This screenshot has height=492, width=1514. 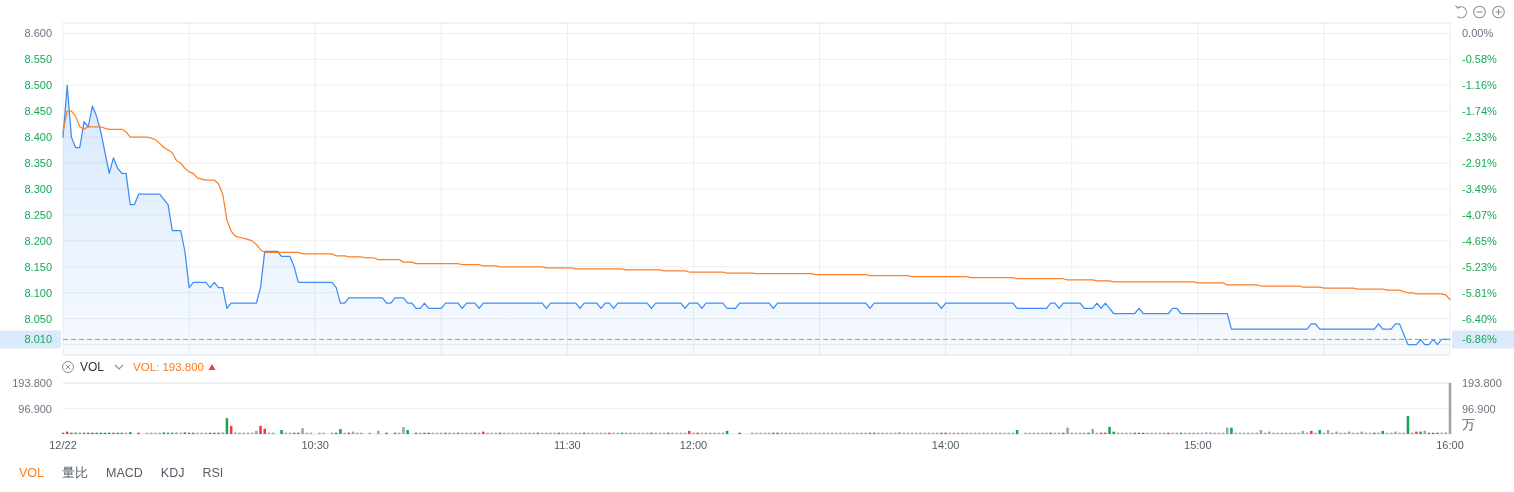 What do you see at coordinates (38, 214) in the screenshot?
I see `y-tick-label: 8.250` at bounding box center [38, 214].